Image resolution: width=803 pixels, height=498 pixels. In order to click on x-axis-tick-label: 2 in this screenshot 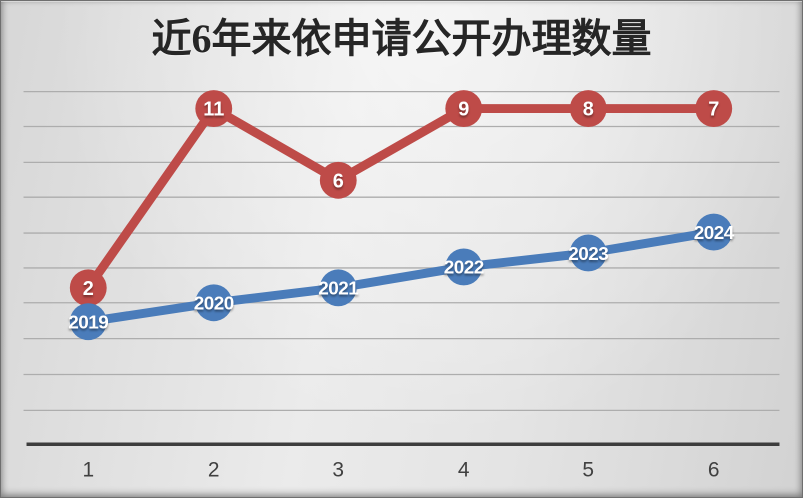, I will do `click(214, 470)`.